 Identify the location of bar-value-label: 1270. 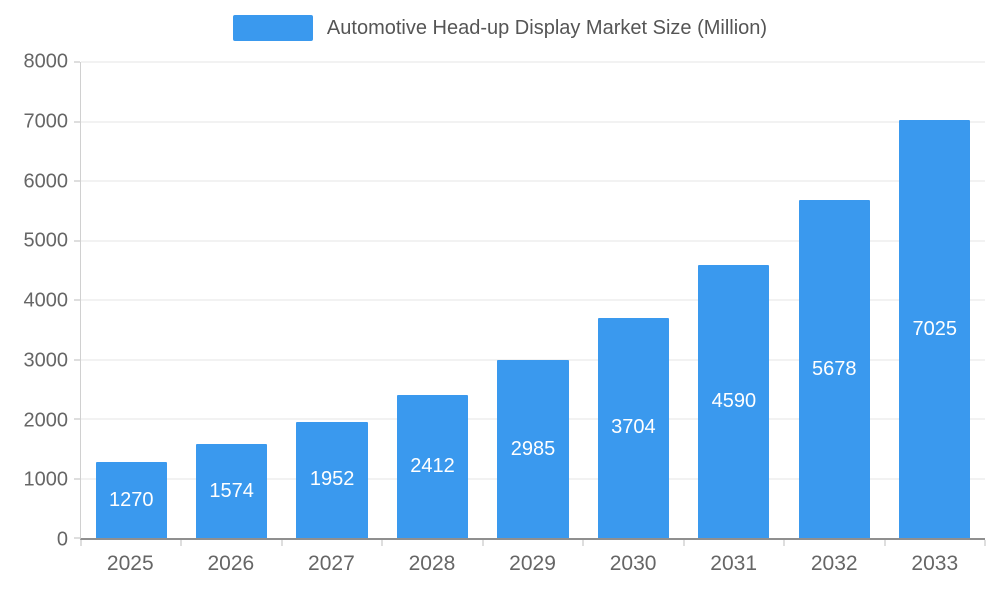
(131, 499).